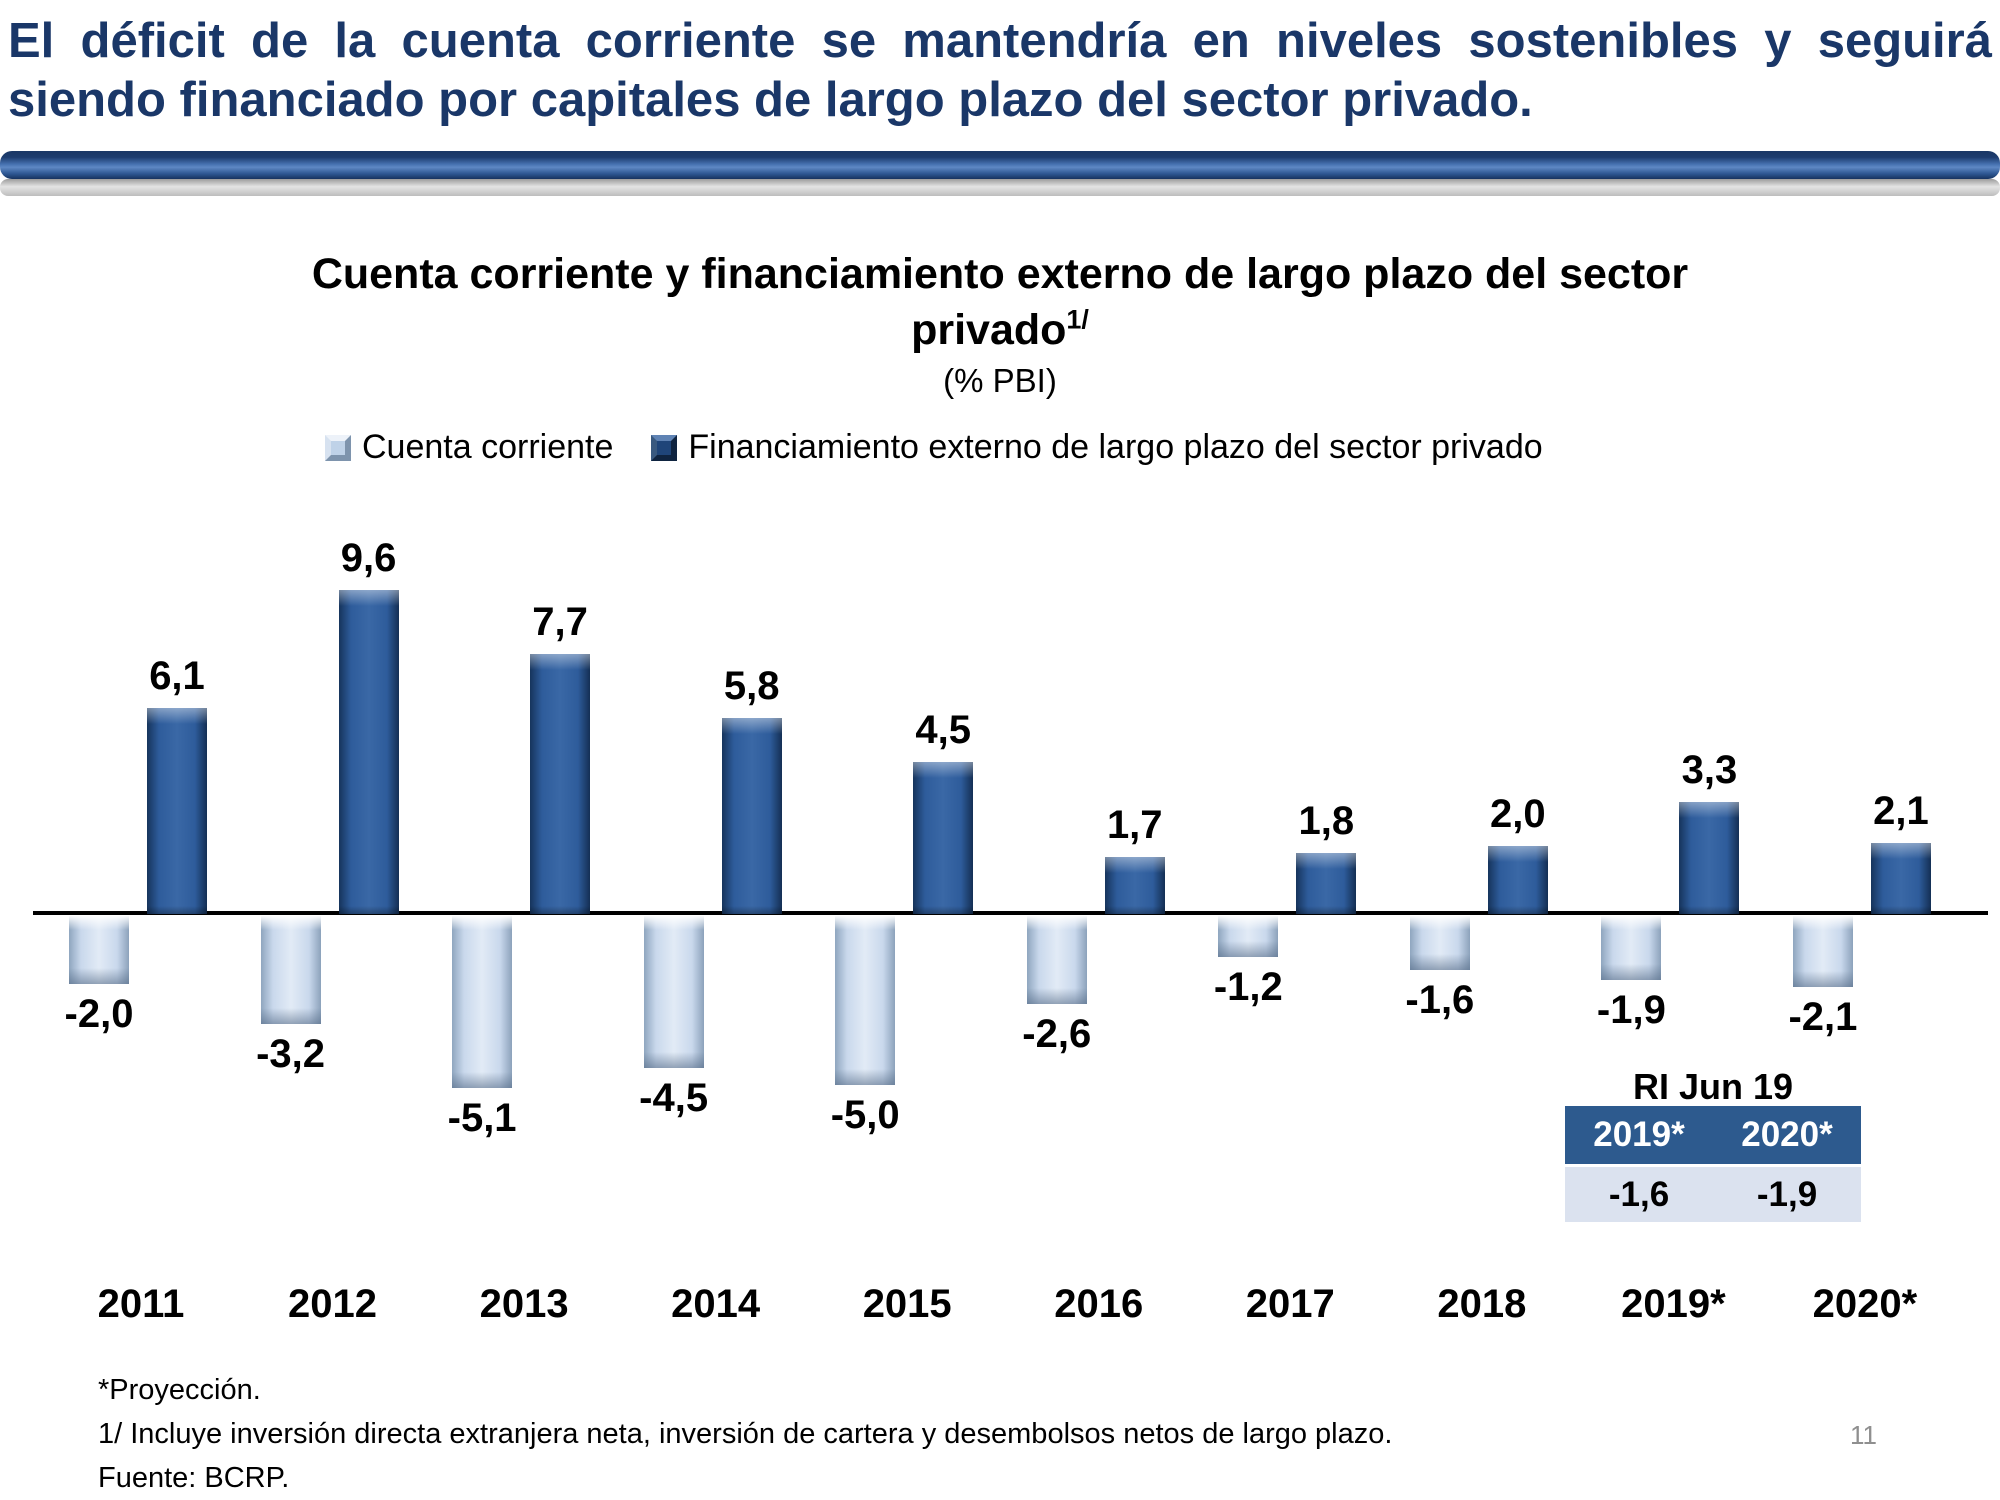 The width and height of the screenshot is (2000, 1500). I want to click on ri-table-value-row: -1,6 -1,9, so click(1713, 1193).